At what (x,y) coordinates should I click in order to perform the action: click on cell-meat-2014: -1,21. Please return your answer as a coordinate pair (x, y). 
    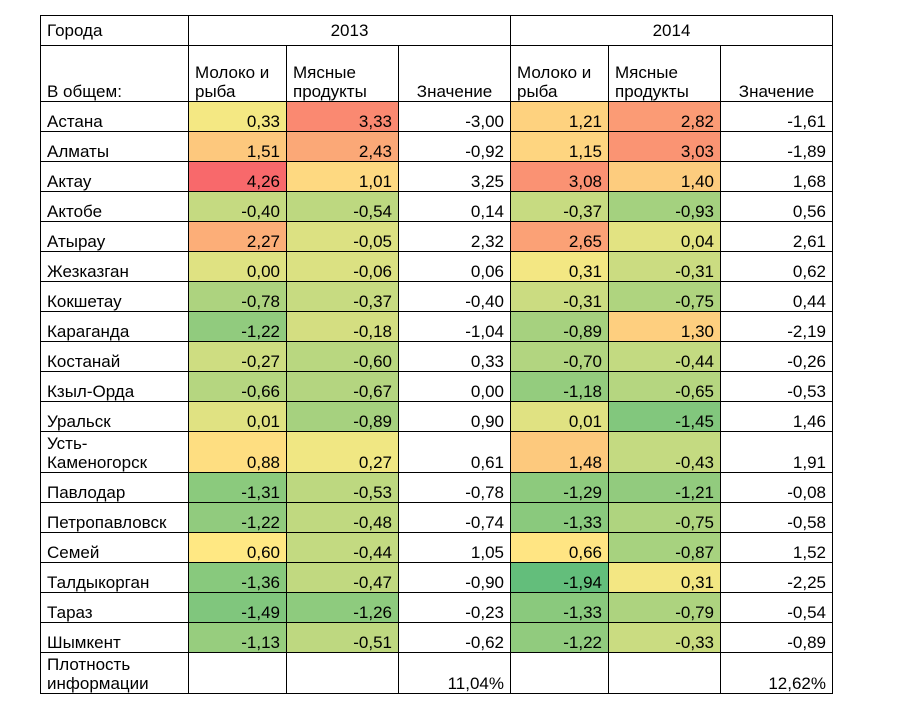
    Looking at the image, I should click on (664, 487).